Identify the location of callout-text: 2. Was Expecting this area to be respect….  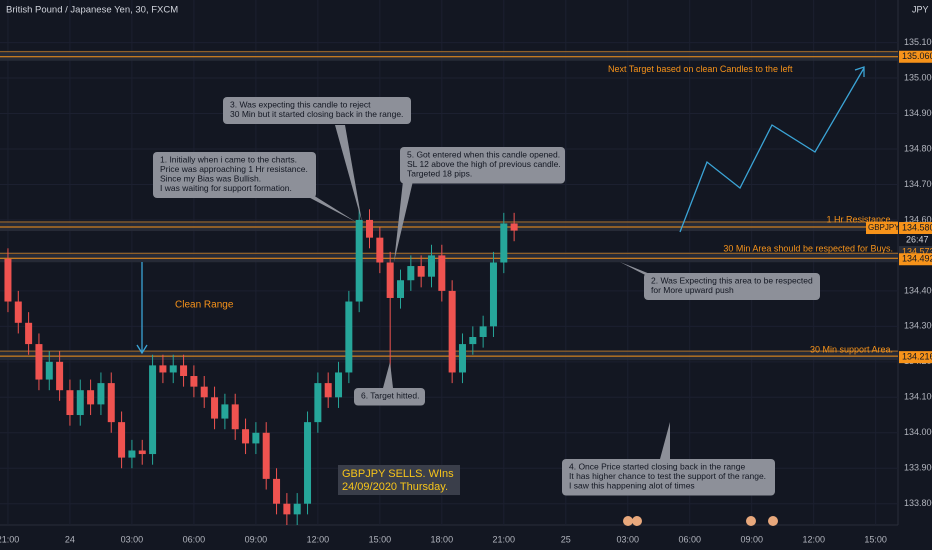
(732, 280).